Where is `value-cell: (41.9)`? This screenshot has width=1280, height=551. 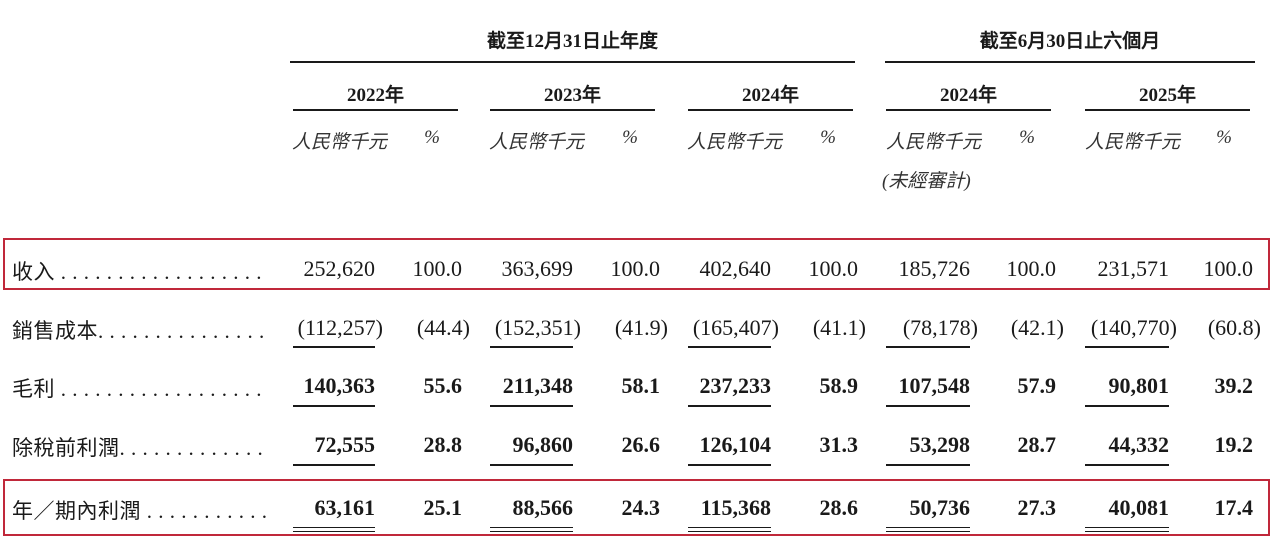 value-cell: (41.9) is located at coordinates (641, 327).